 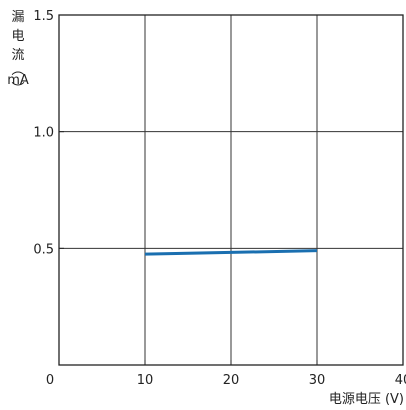 I want to click on y-axis-label-part-3: ︵, so click(x=17, y=70).